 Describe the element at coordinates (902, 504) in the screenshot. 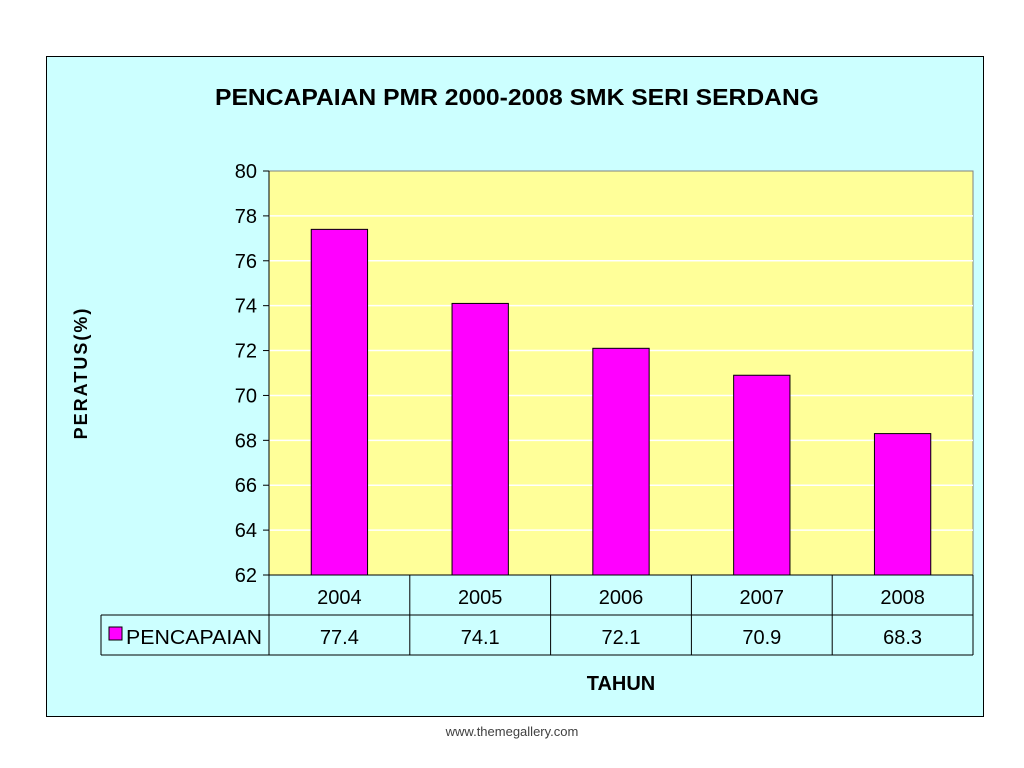

I see `bar-2008` at that location.